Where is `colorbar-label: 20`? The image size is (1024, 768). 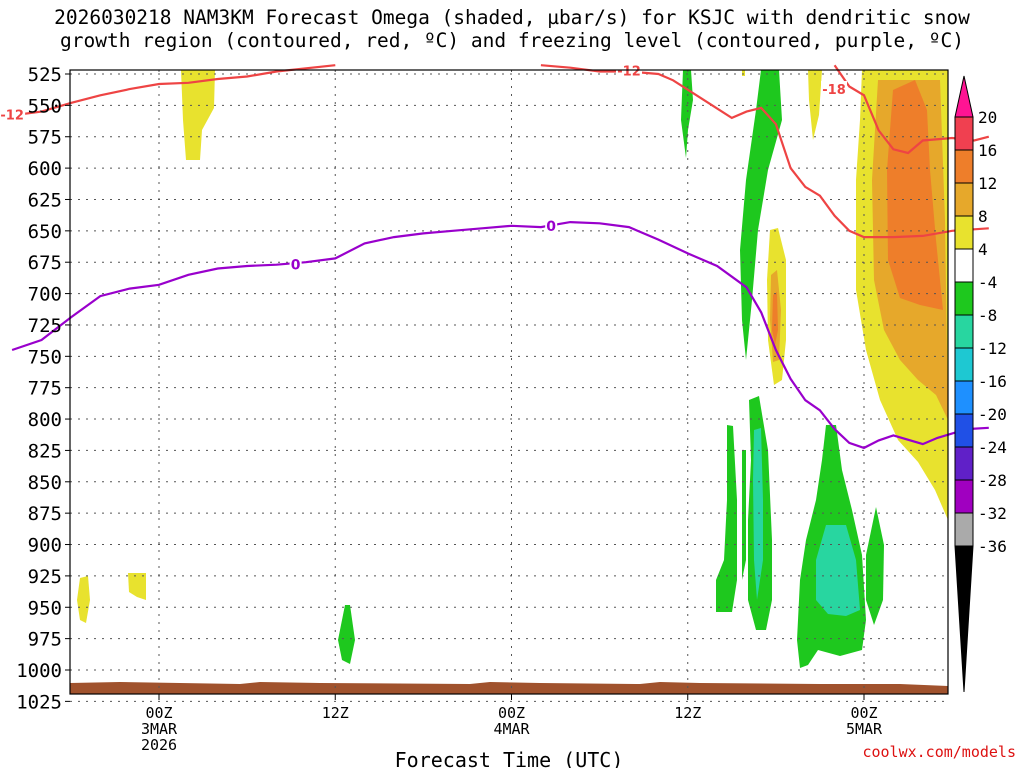 colorbar-label: 20 is located at coordinates (987, 117).